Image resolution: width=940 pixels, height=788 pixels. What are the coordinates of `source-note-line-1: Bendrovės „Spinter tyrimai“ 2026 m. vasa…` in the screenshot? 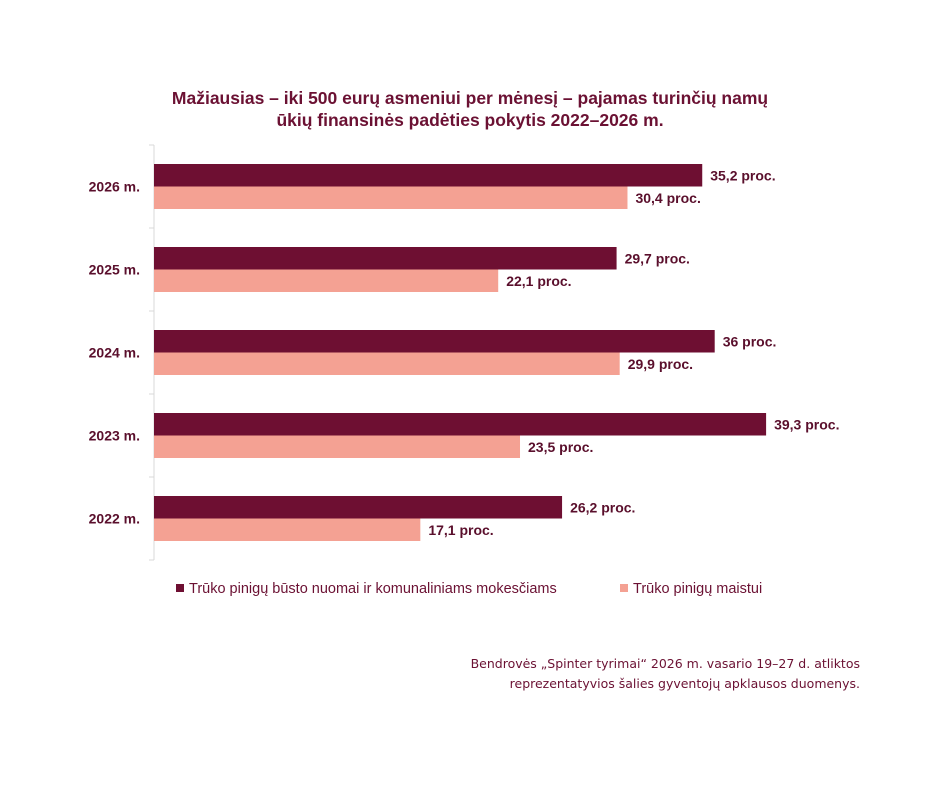 It's located at (665, 663).